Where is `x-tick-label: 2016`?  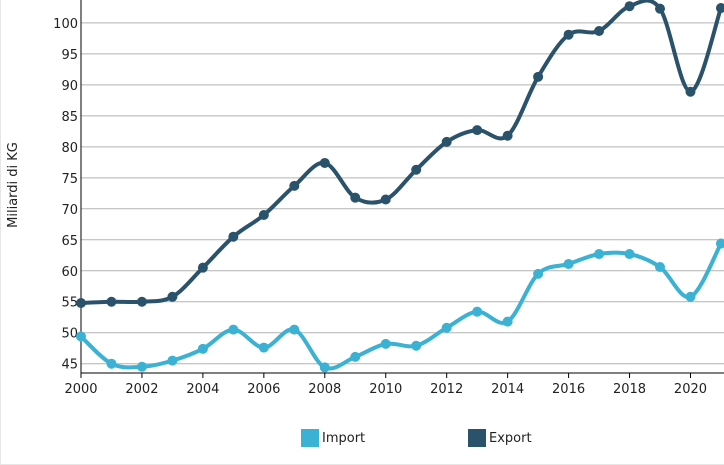 x-tick-label: 2016 is located at coordinates (568, 389).